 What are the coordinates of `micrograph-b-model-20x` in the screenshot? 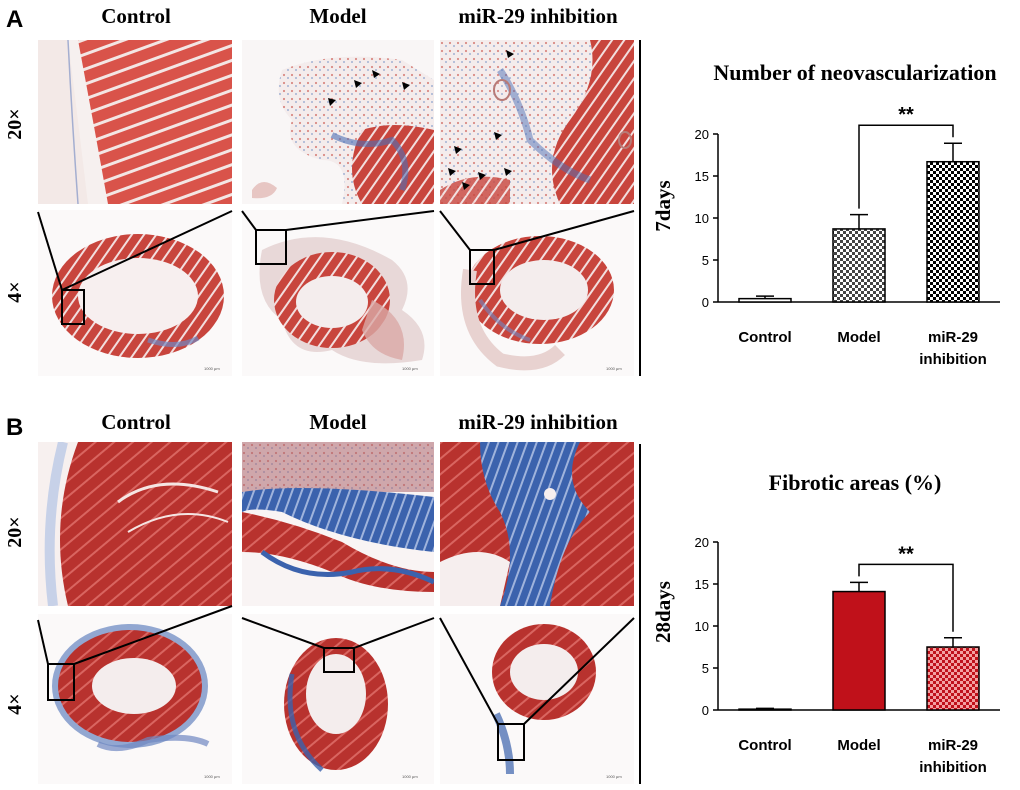 It's located at (338, 524).